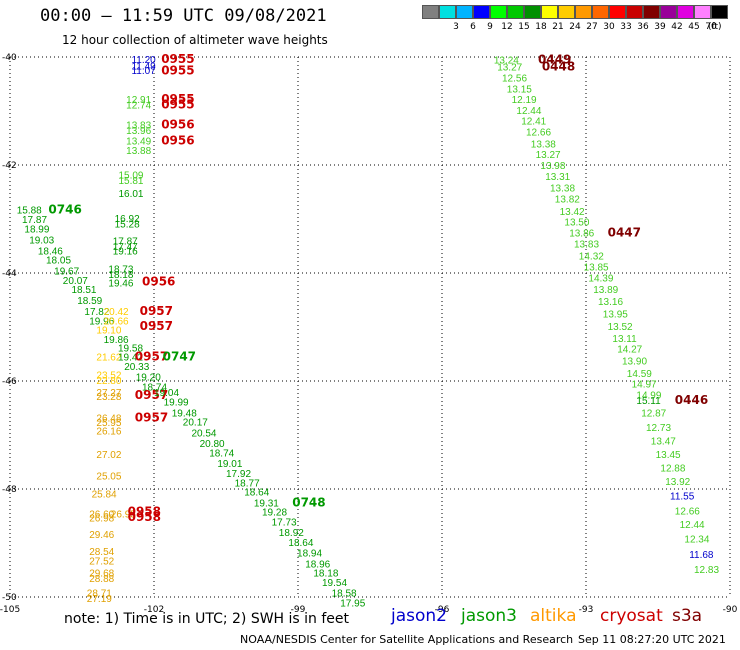 This screenshot has height=650, width=740. I want to click on wave-height-label: 12.91, so click(138, 100).